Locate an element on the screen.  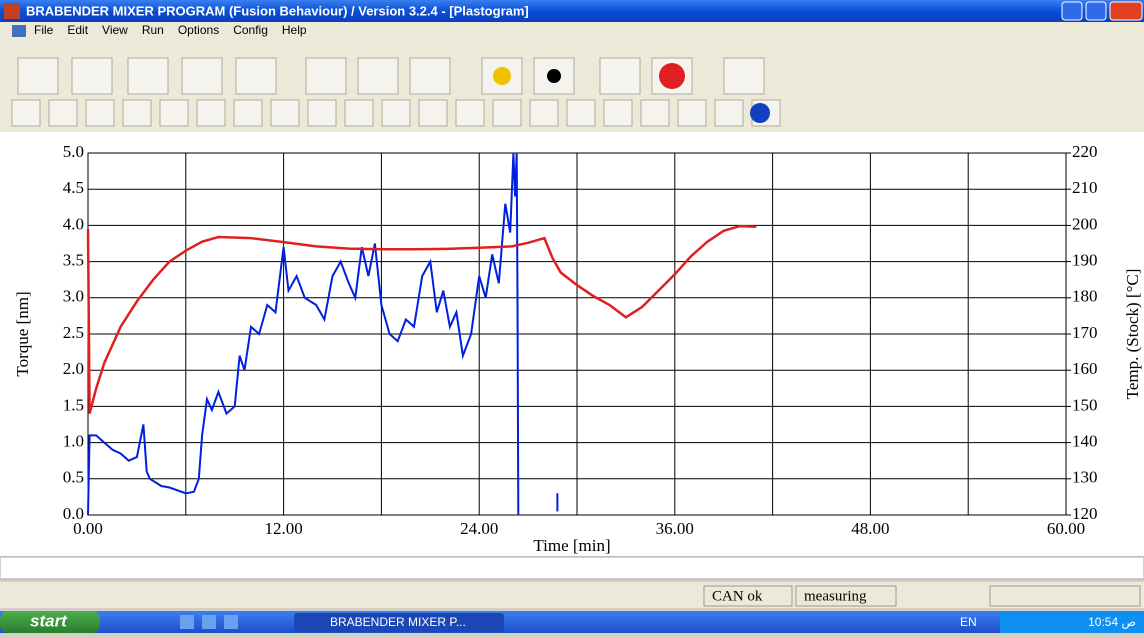
menu-item: View is located at coordinates (115, 30).